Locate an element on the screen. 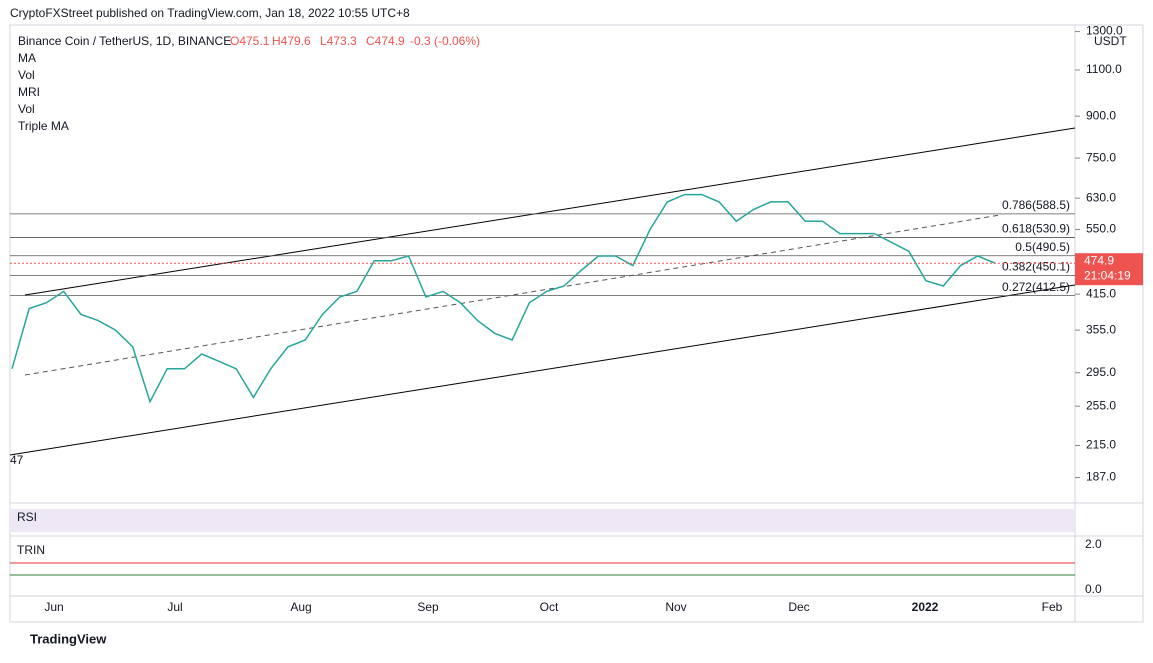 Image resolution: width=1153 pixels, height=663 pixels. trin-tick: 0.0 is located at coordinates (1093, 589).